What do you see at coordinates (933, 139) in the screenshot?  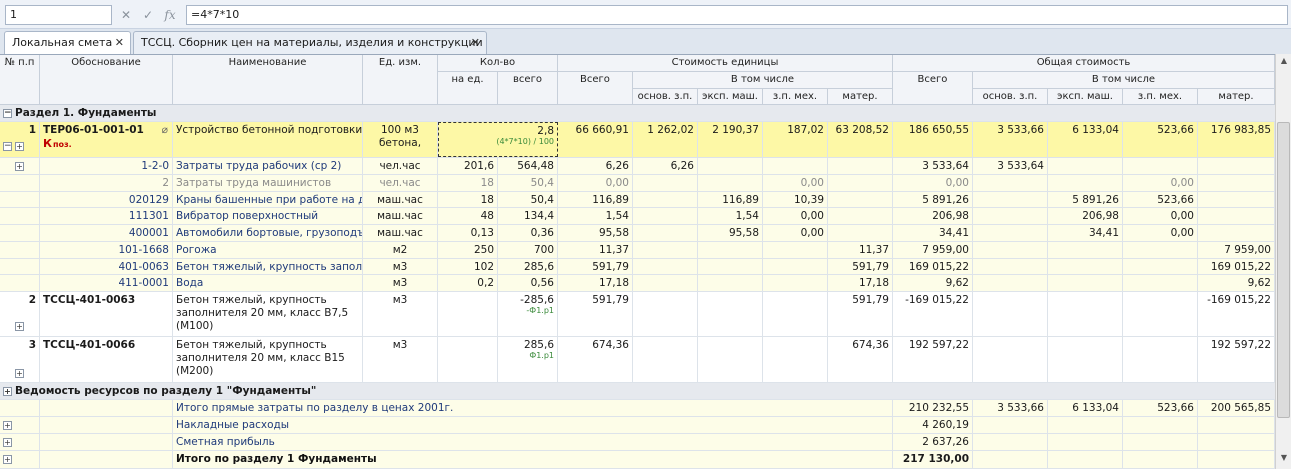 I see `total-all: 186 650,55` at bounding box center [933, 139].